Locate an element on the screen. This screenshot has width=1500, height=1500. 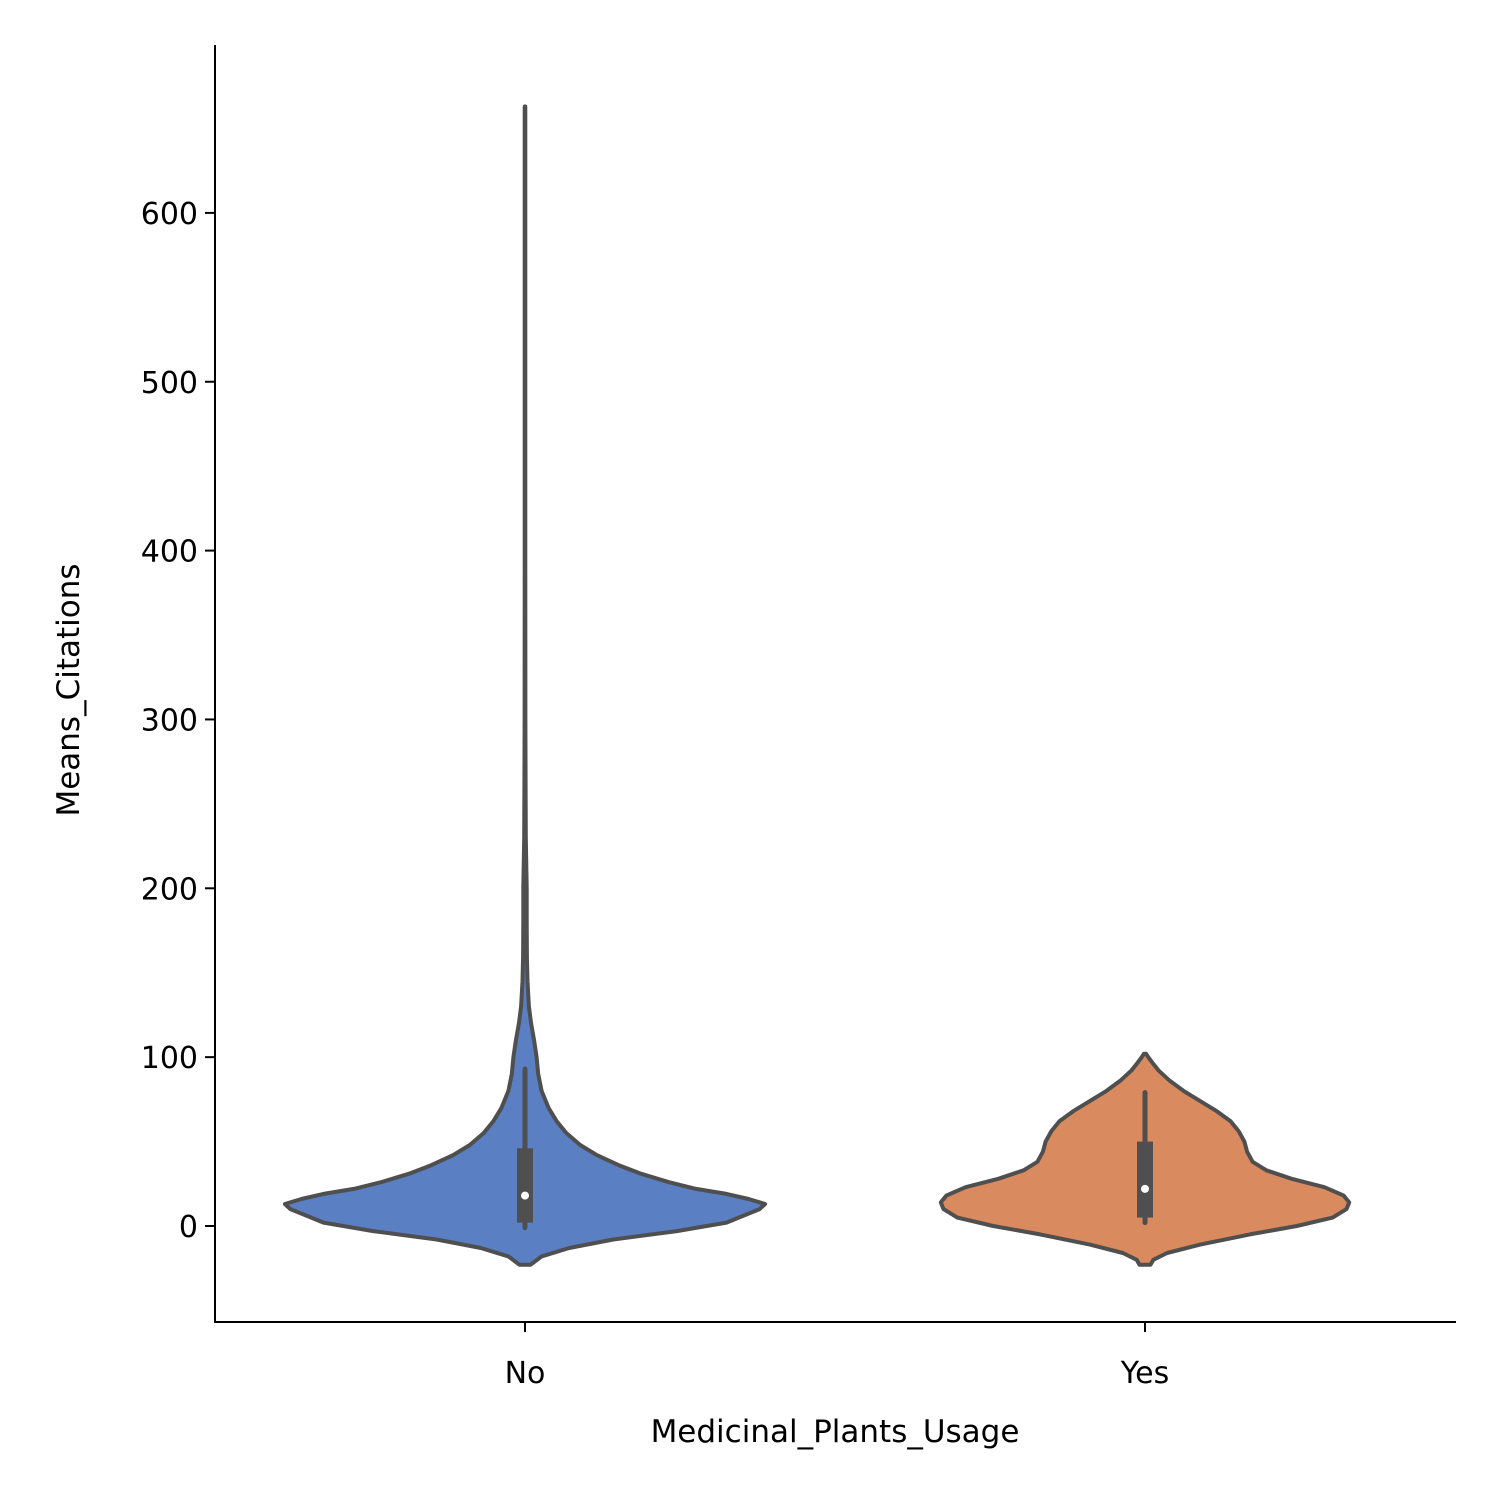
y-axis-label: Means_Citations is located at coordinates (69, 689).